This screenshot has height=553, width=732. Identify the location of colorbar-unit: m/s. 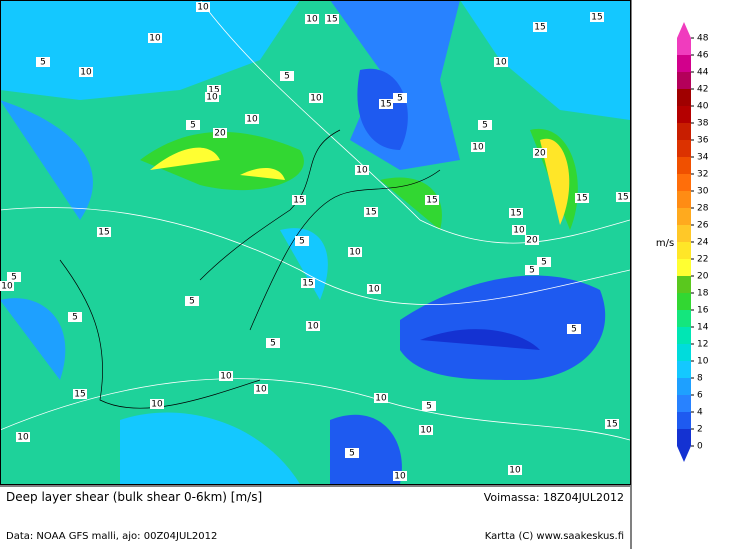
(665, 243).